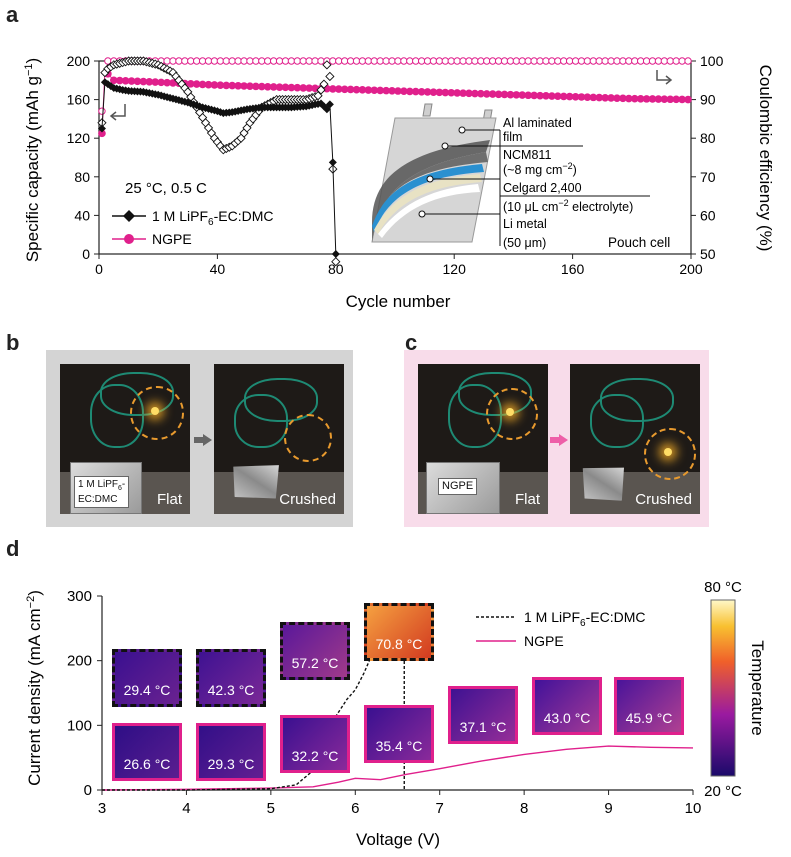 The image size is (791, 857). What do you see at coordinates (708, 254) in the screenshot?
I see `y-right-tick-label: 50` at bounding box center [708, 254].